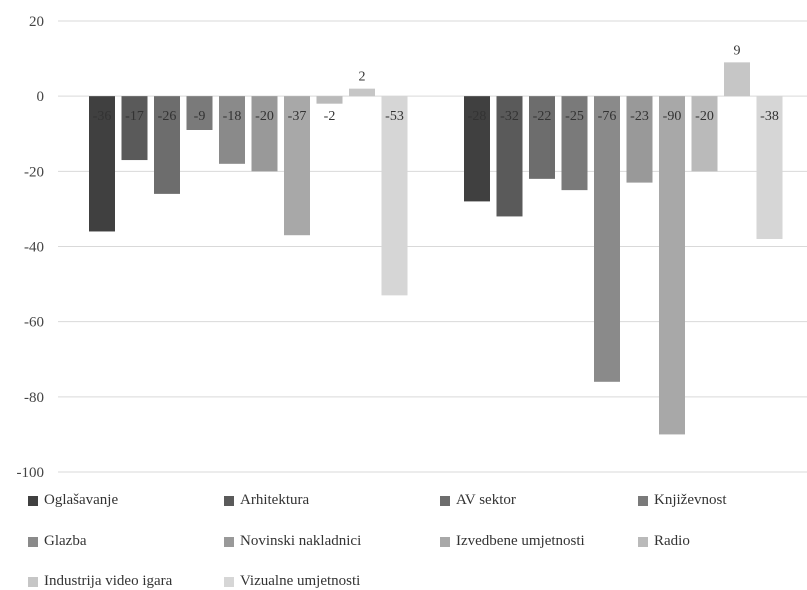 The height and width of the screenshot is (590, 807). I want to click on legend-item: AV sektor, so click(478, 500).